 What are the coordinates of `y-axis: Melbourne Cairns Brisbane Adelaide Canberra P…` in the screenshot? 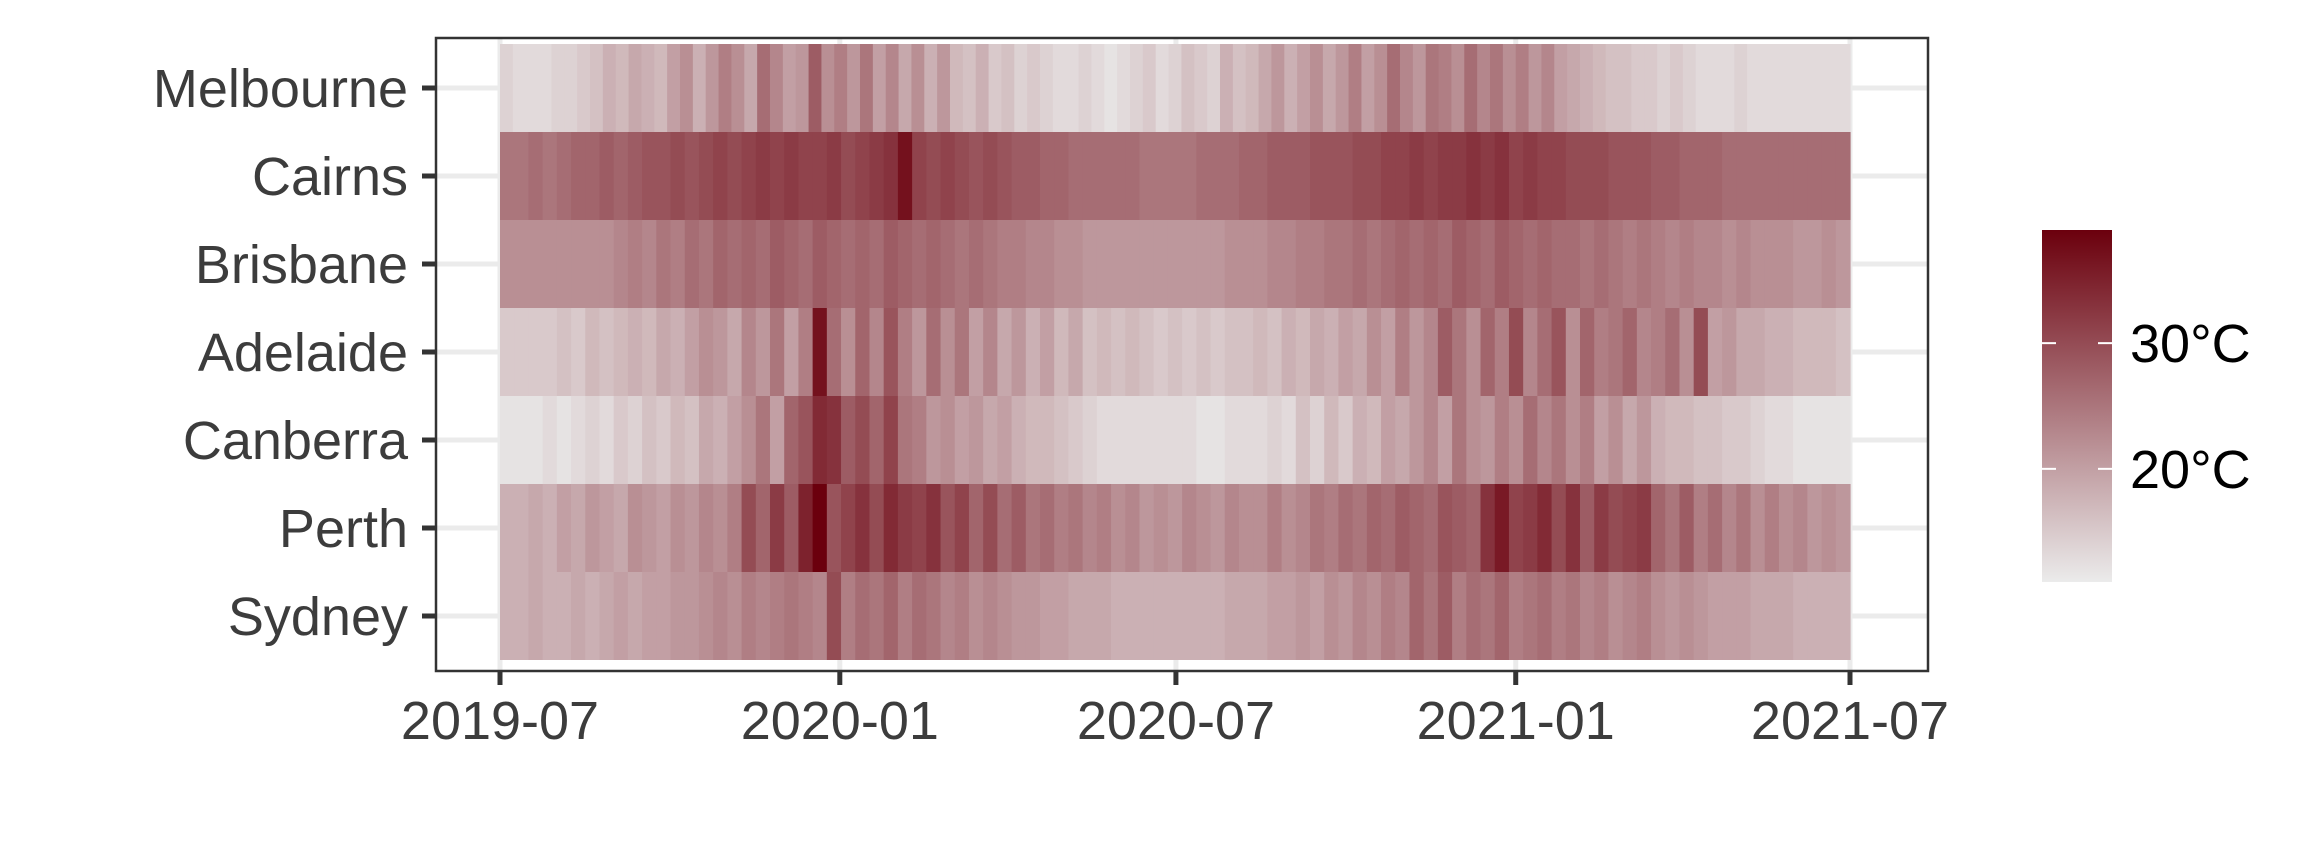 It's located at (294, 353).